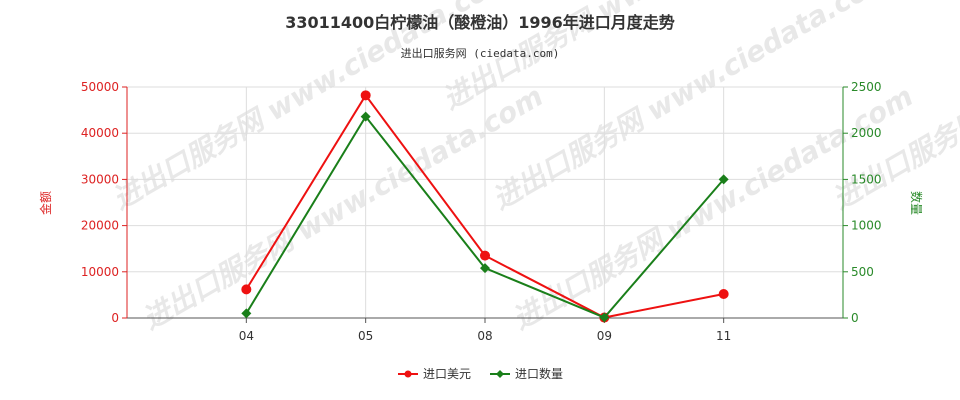  I want to click on legend-label-usd: 进口美元, so click(447, 374).